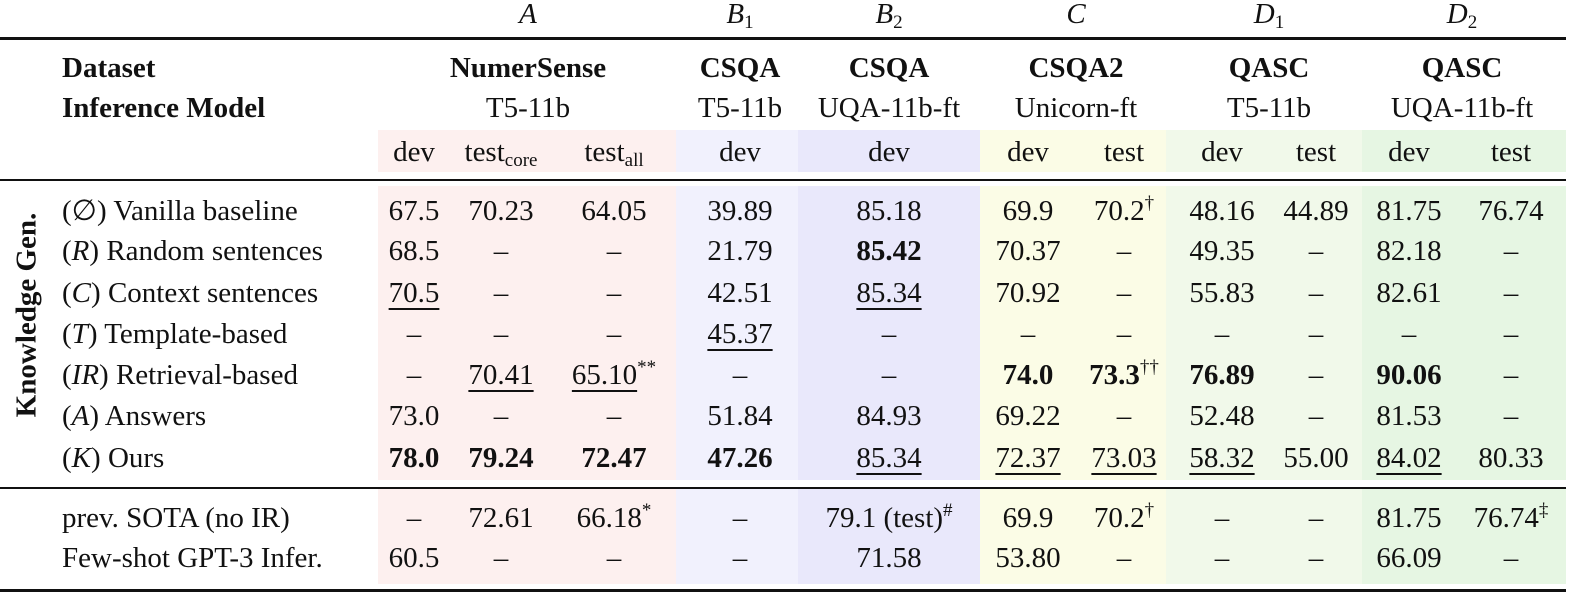  Describe the element at coordinates (521, 160) in the screenshot. I see `split-subscript: core` at that location.